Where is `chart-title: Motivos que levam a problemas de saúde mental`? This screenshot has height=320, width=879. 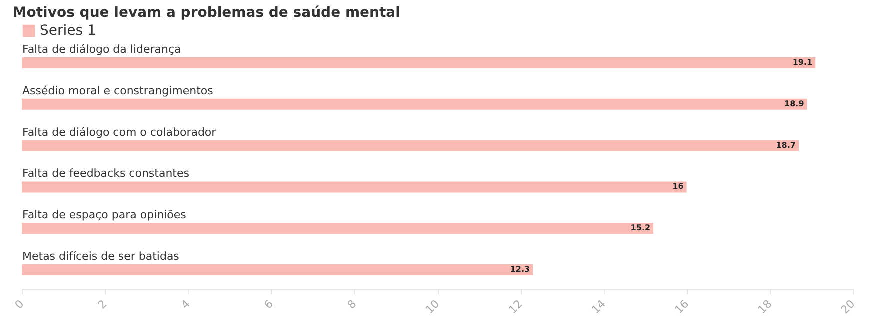 chart-title: Motivos que levam a problemas de saúde mental is located at coordinates (206, 13).